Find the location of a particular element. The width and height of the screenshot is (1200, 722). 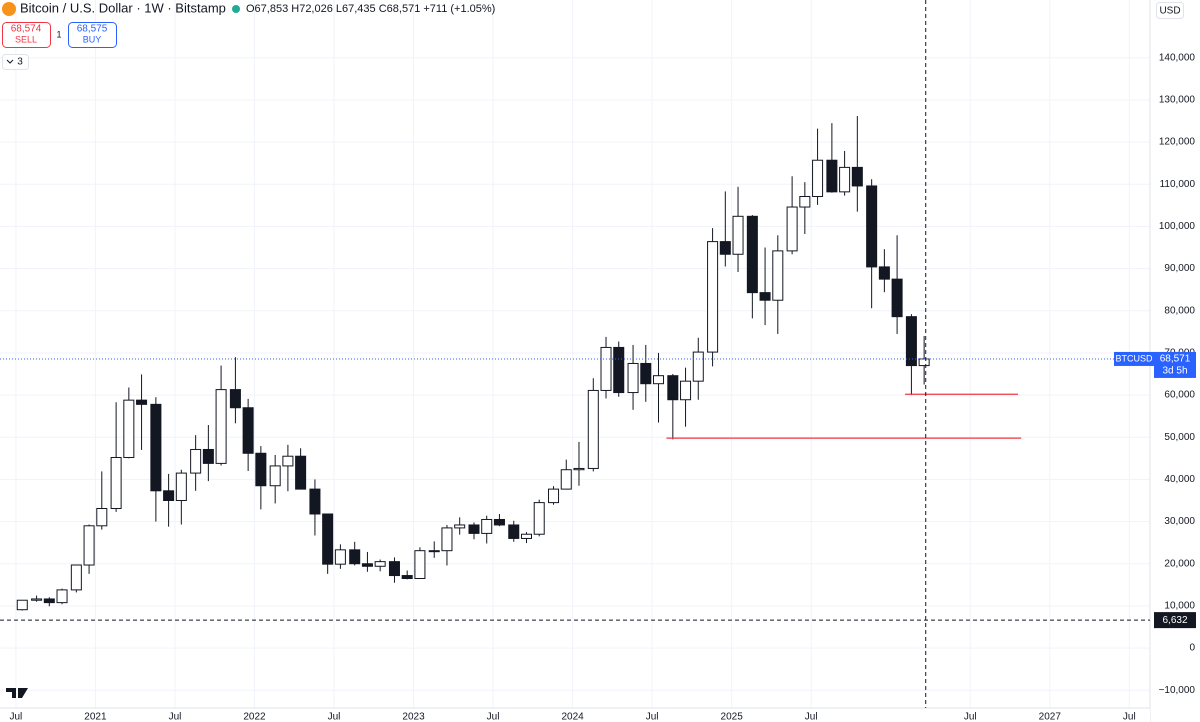

time-axis-bg is located at coordinates (575, 715).